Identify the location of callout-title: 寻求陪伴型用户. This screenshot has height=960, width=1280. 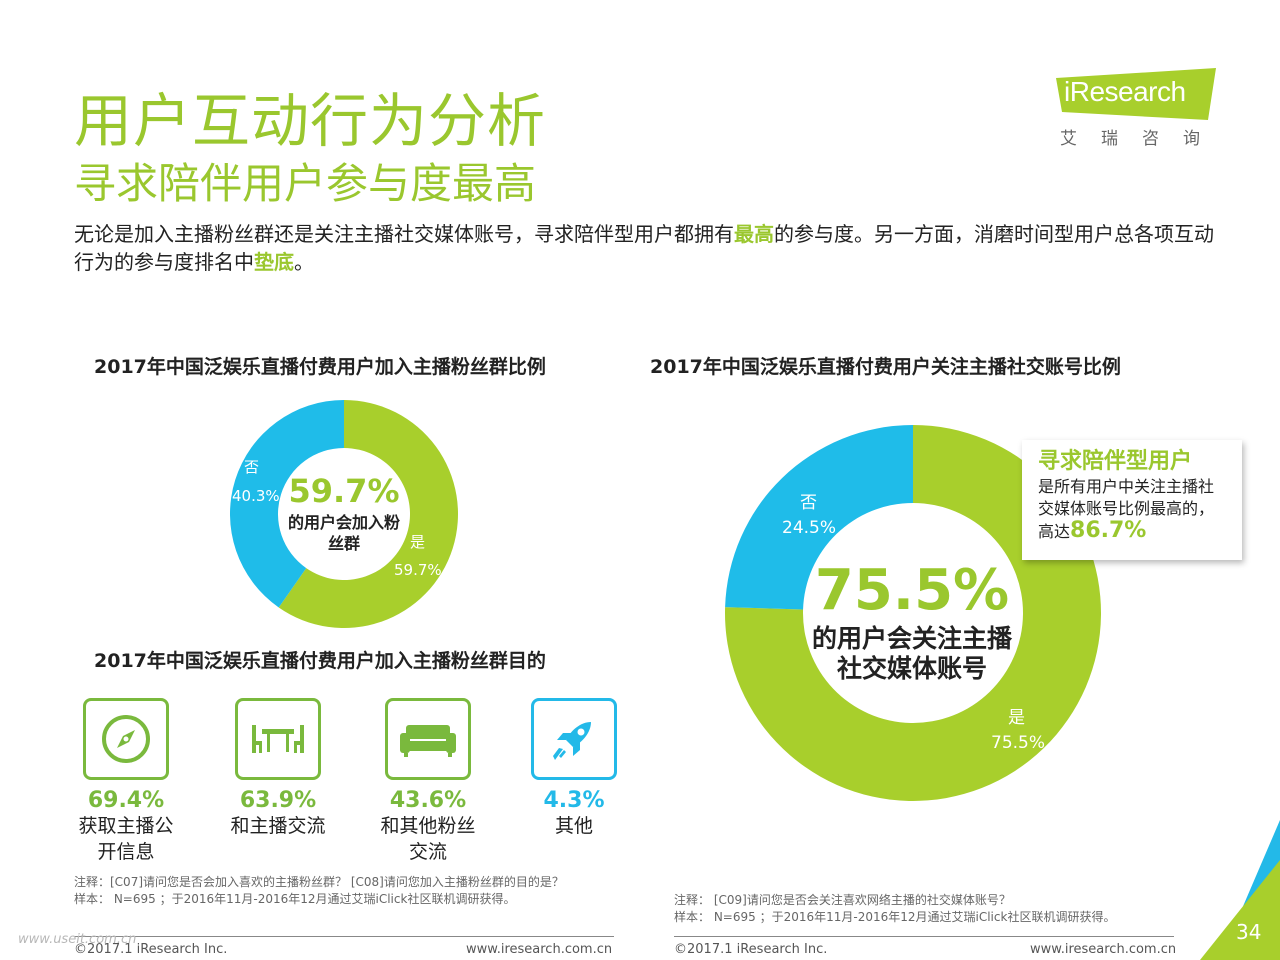
(1115, 461).